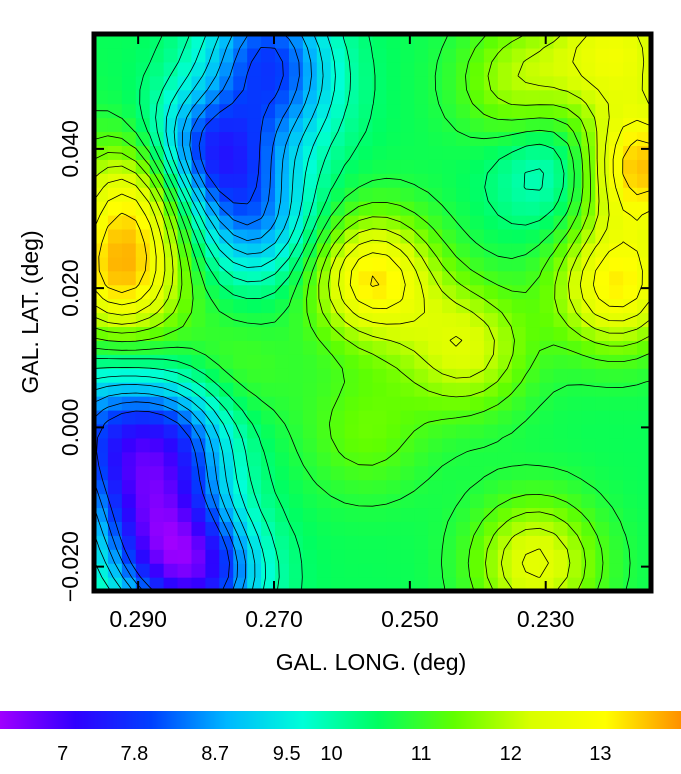 Image resolution: width=681 pixels, height=774 pixels. I want to click on colorbar-tick-label: 10, so click(331, 754).